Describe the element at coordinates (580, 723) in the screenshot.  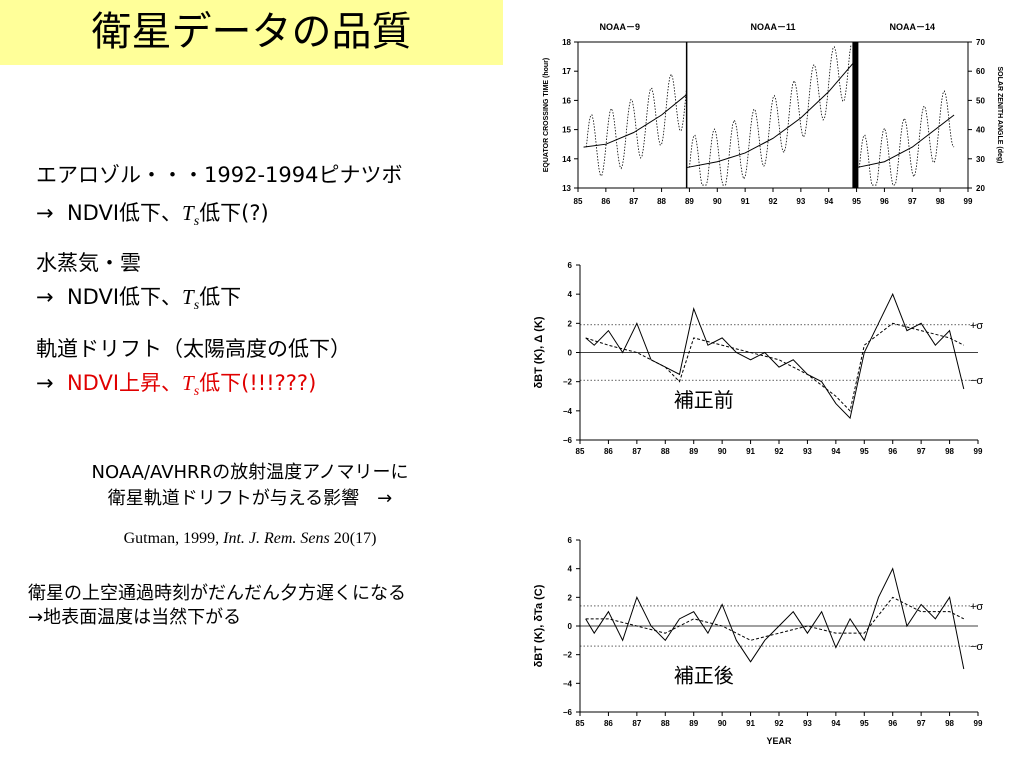
I see `chart3-xtick-label: 85` at that location.